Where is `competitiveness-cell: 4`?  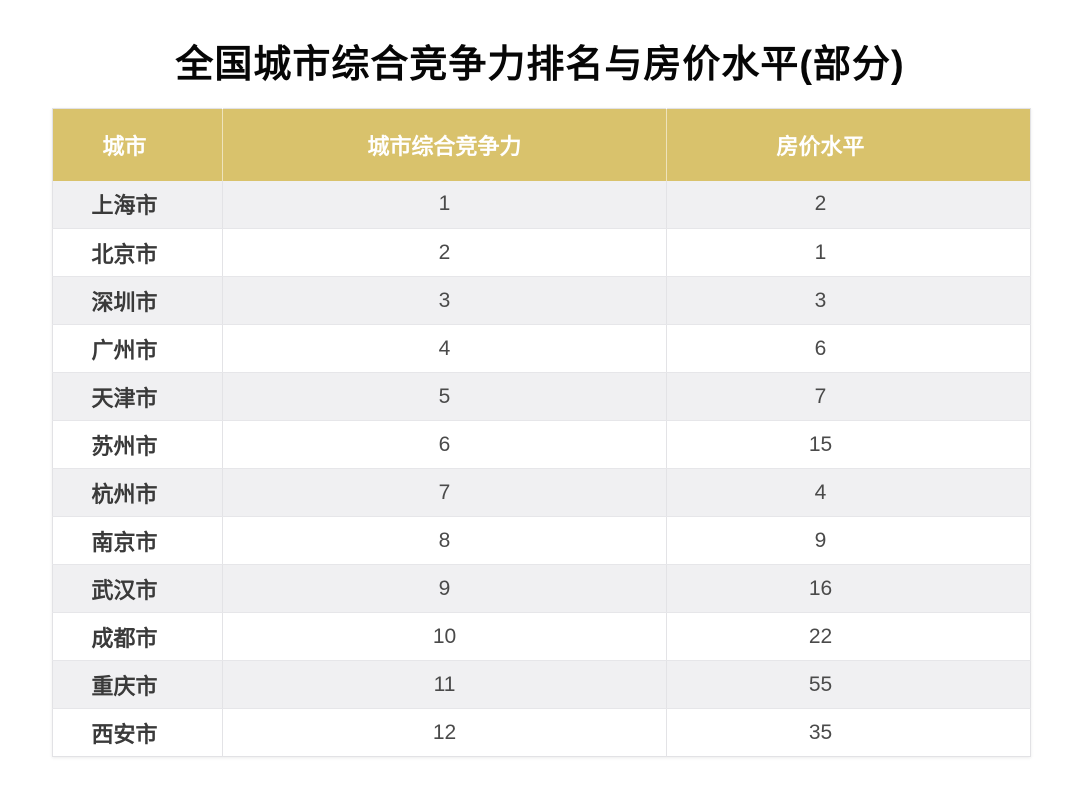 competitiveness-cell: 4 is located at coordinates (444, 348).